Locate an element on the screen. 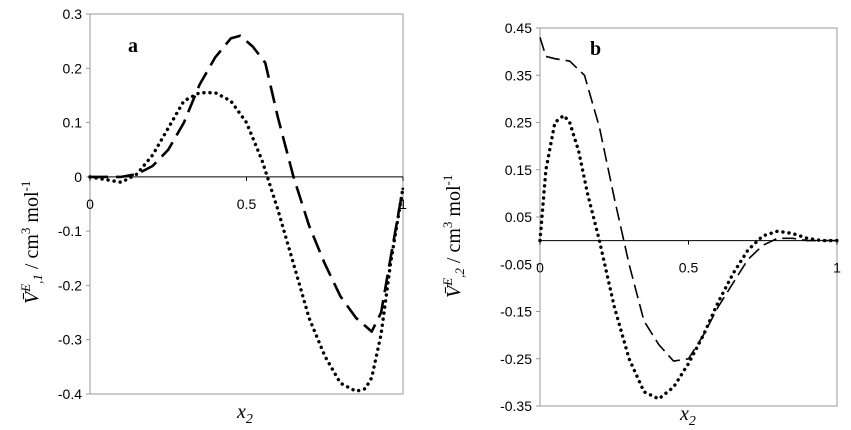 This screenshot has height=430, width=851. x-axis-label-b: x2 is located at coordinates (687, 416).